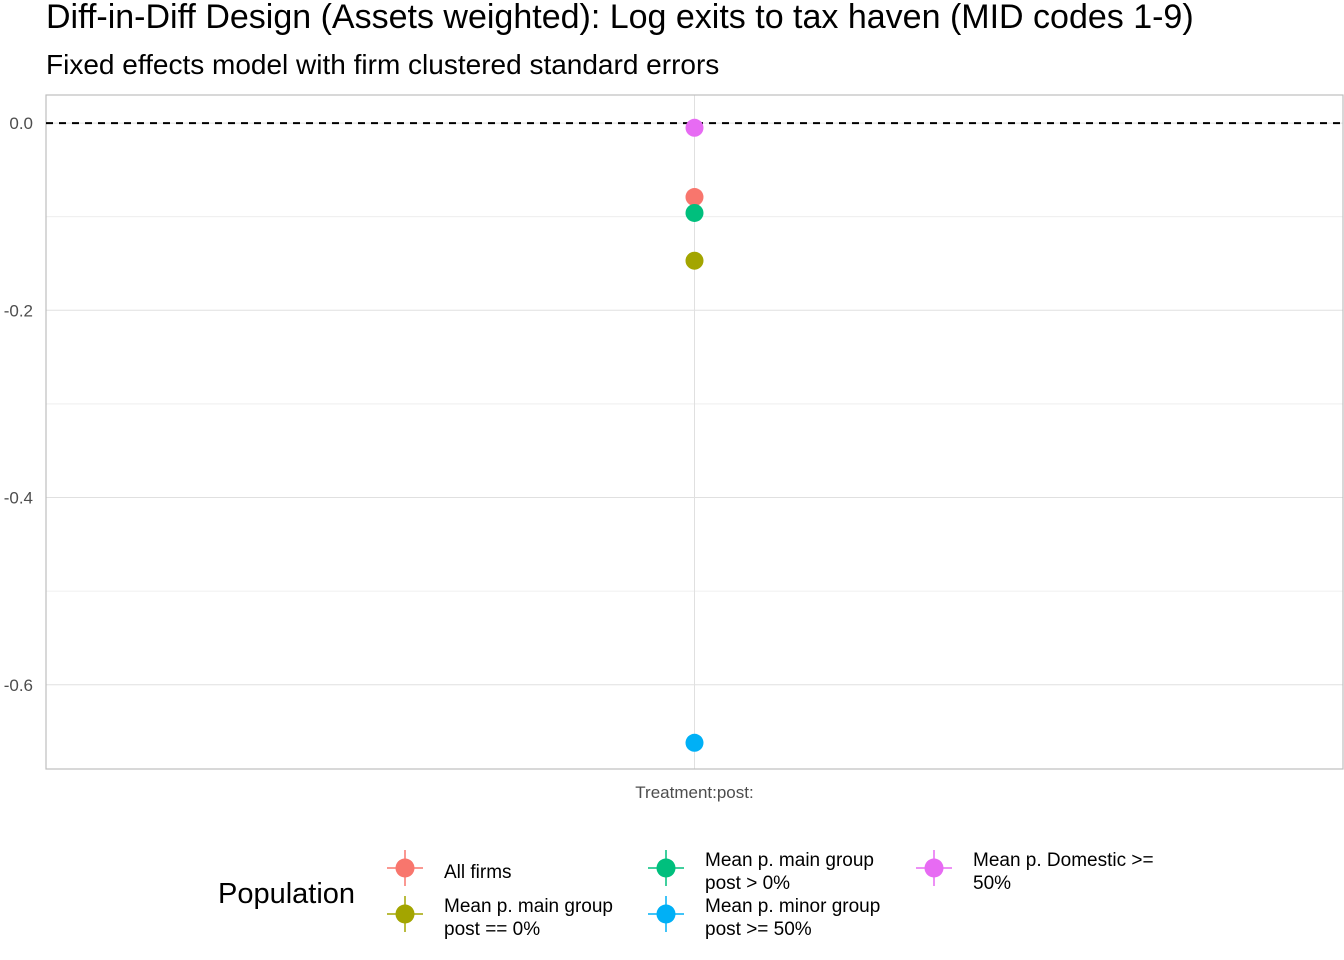 Image resolution: width=1344 pixels, height=960 pixels. Describe the element at coordinates (18, 404) in the screenshot. I see `y-axis: 0.0 -0.2 -0.4 -0.6` at that location.